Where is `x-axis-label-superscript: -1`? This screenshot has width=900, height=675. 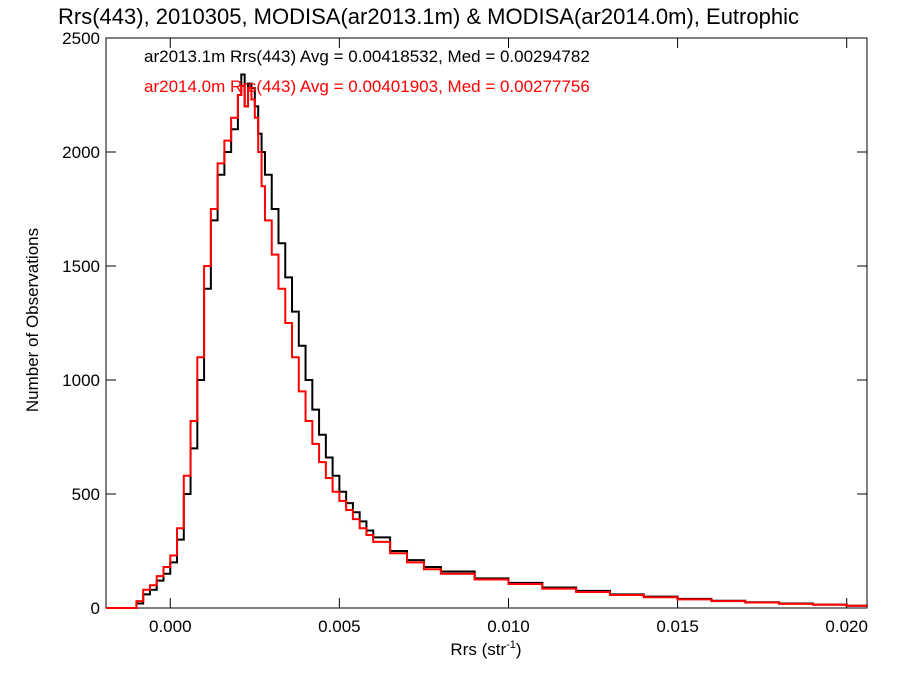
x-axis-label-superscript: -1 is located at coordinates (511, 645).